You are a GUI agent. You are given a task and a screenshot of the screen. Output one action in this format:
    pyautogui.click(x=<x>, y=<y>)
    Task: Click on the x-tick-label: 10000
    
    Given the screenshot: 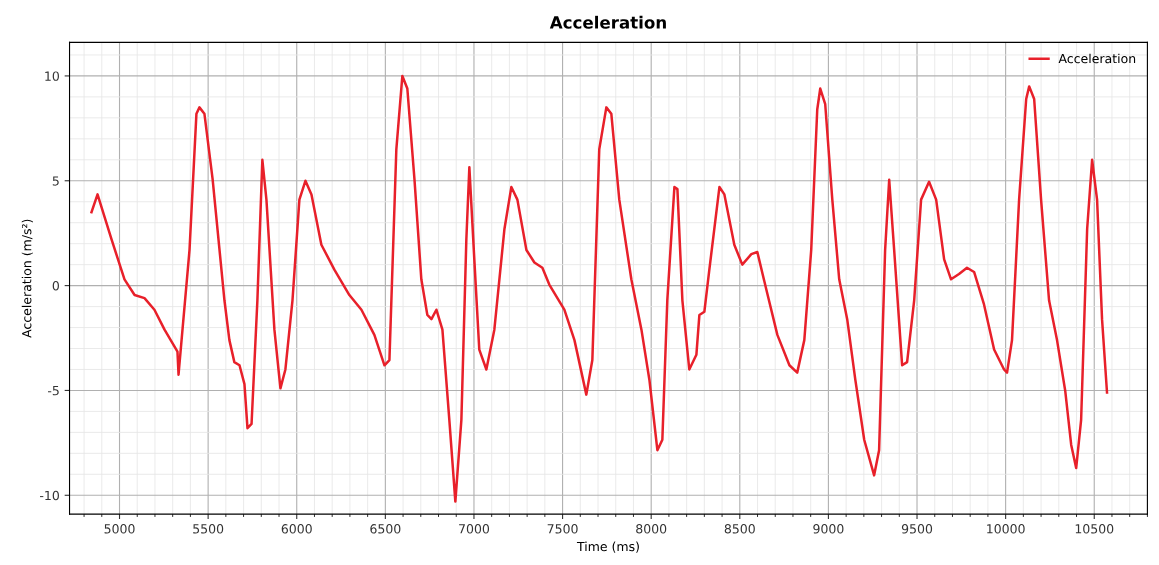 What is the action you would take?
    pyautogui.click(x=1006, y=529)
    